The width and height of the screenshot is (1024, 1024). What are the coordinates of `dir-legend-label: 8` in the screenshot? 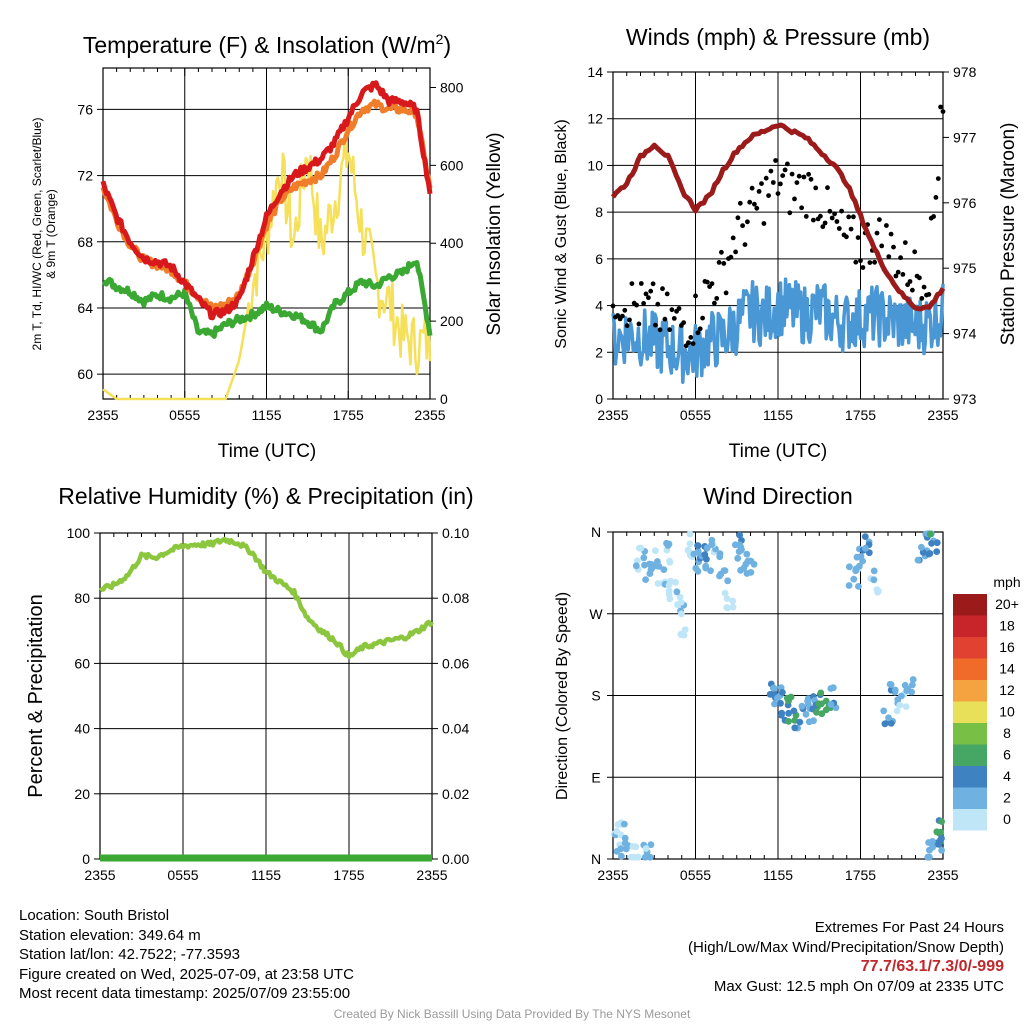 It's located at (1007, 733).